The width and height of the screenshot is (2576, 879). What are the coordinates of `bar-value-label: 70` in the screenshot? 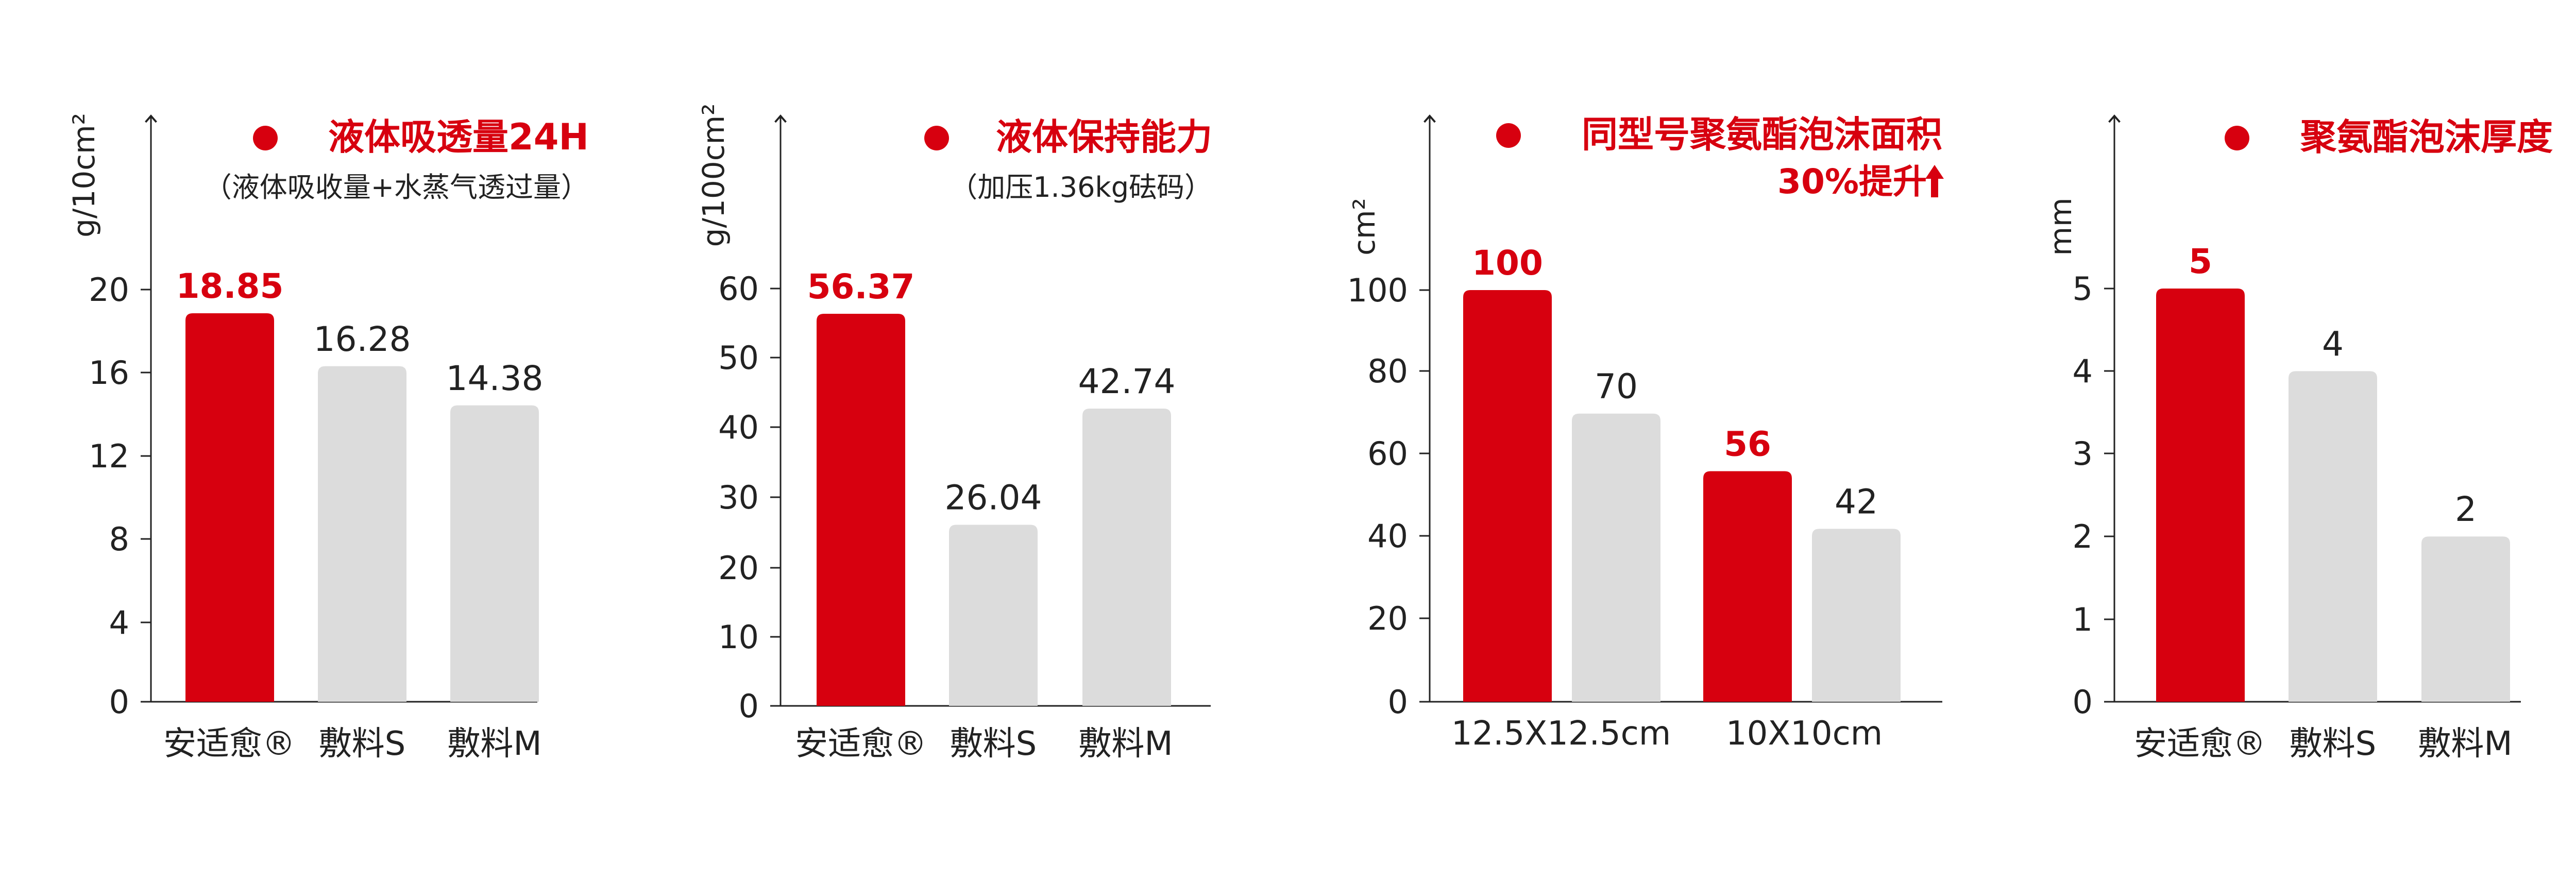 It's located at (1616, 387).